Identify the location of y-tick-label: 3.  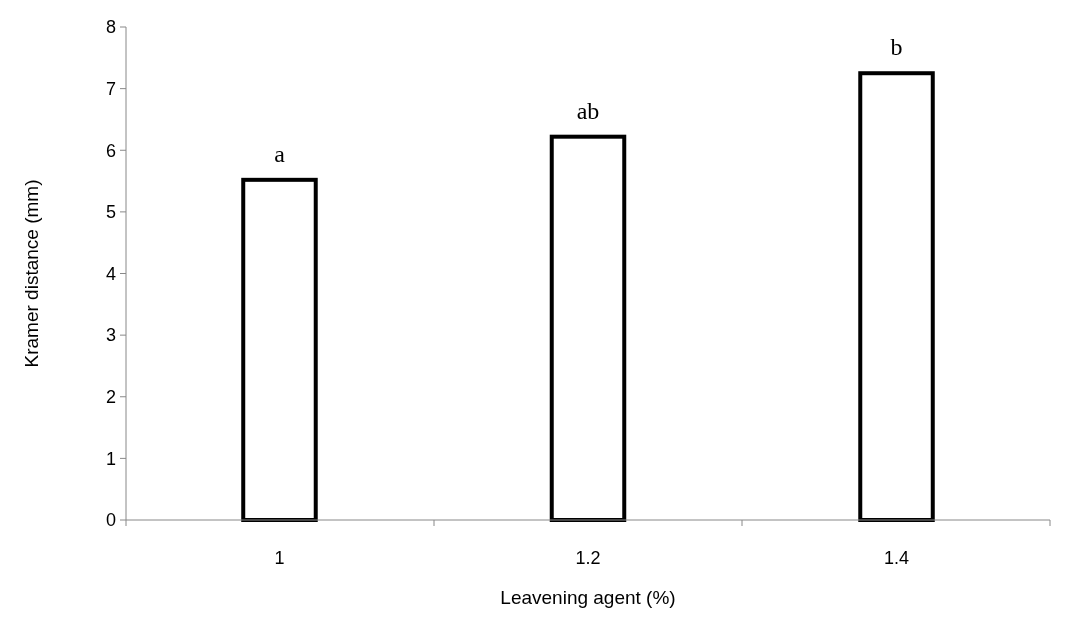
(110, 335).